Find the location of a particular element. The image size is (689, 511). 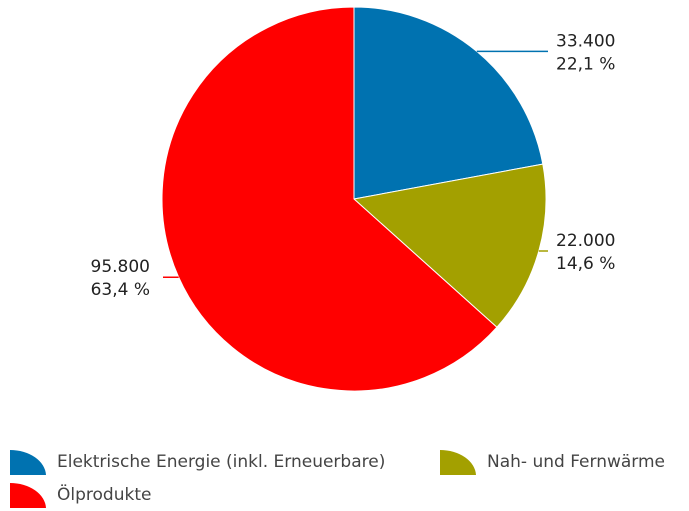

value-label: 95.800 is located at coordinates (120, 267).